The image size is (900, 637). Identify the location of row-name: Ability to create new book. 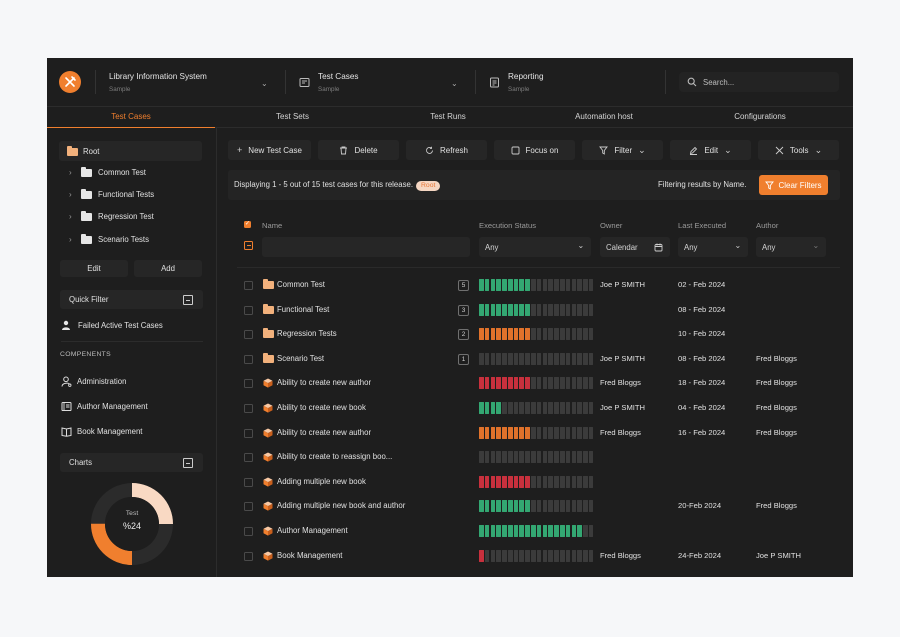
(321, 407).